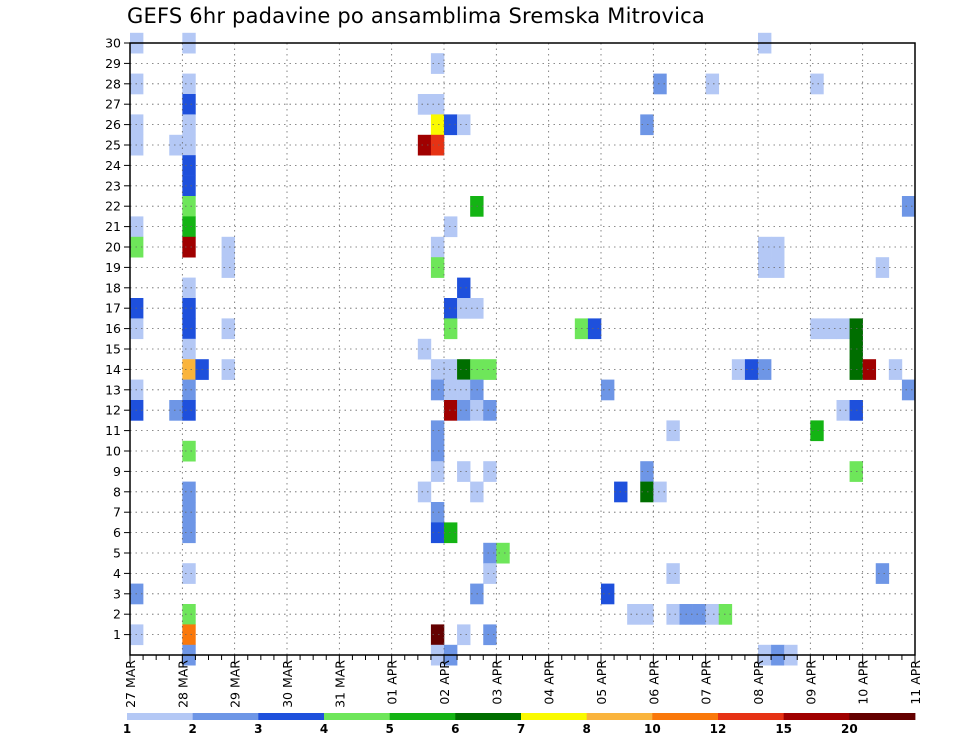  Describe the element at coordinates (519, 724) in the screenshot. I see `colorbar: 1 2 3 4 5 6 7 8 10 12 15 20` at that location.